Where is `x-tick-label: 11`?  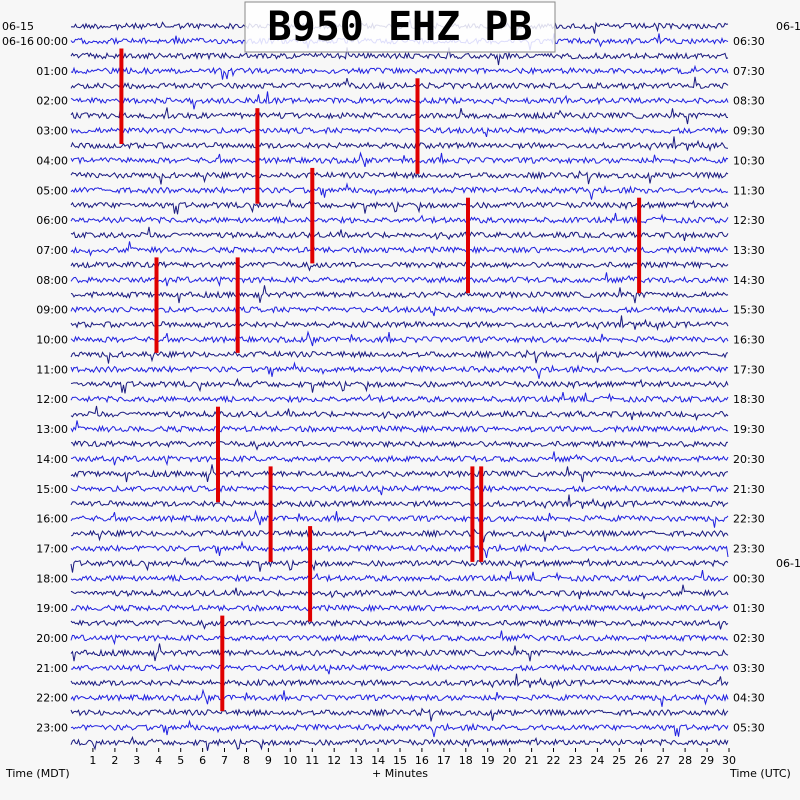 x-tick-label: 11 is located at coordinates (312, 760).